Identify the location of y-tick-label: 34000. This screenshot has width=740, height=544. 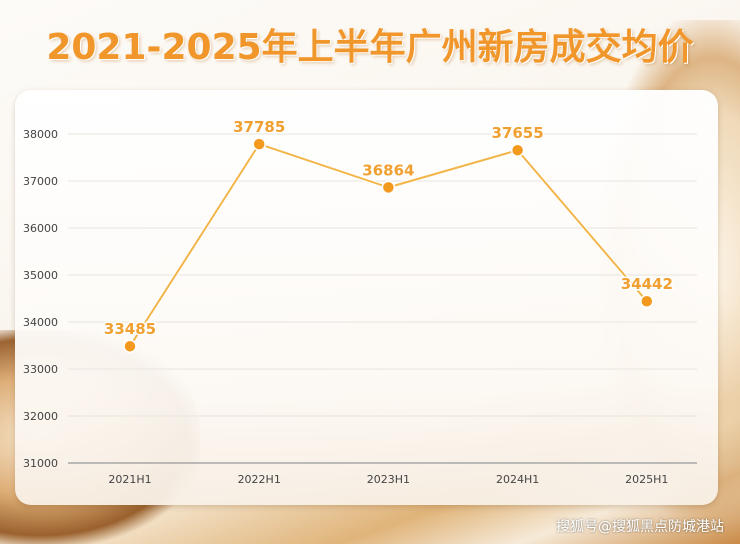
(40, 322).